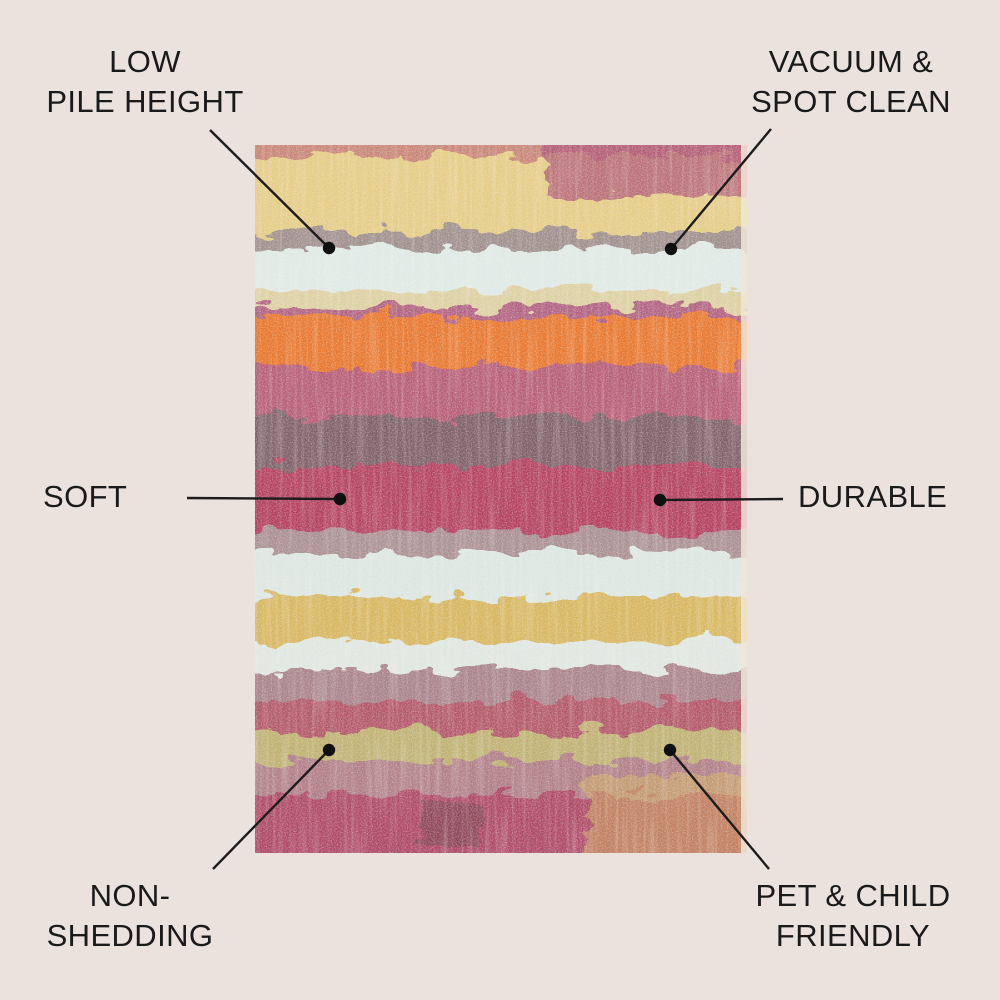 Image resolution: width=1000 pixels, height=1000 pixels. I want to click on callout-label-non-shedding: NON- SHEDDING, so click(130, 916).